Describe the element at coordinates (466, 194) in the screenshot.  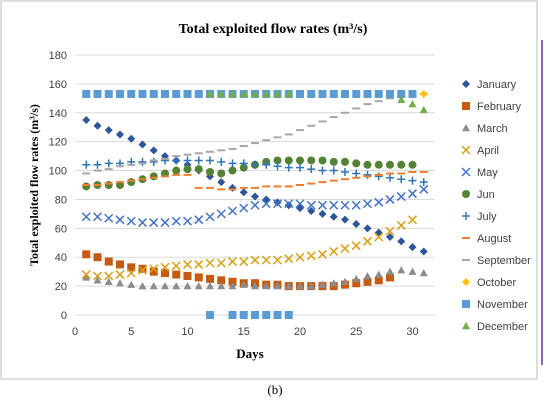
I see `legend-marker-jun` at that location.